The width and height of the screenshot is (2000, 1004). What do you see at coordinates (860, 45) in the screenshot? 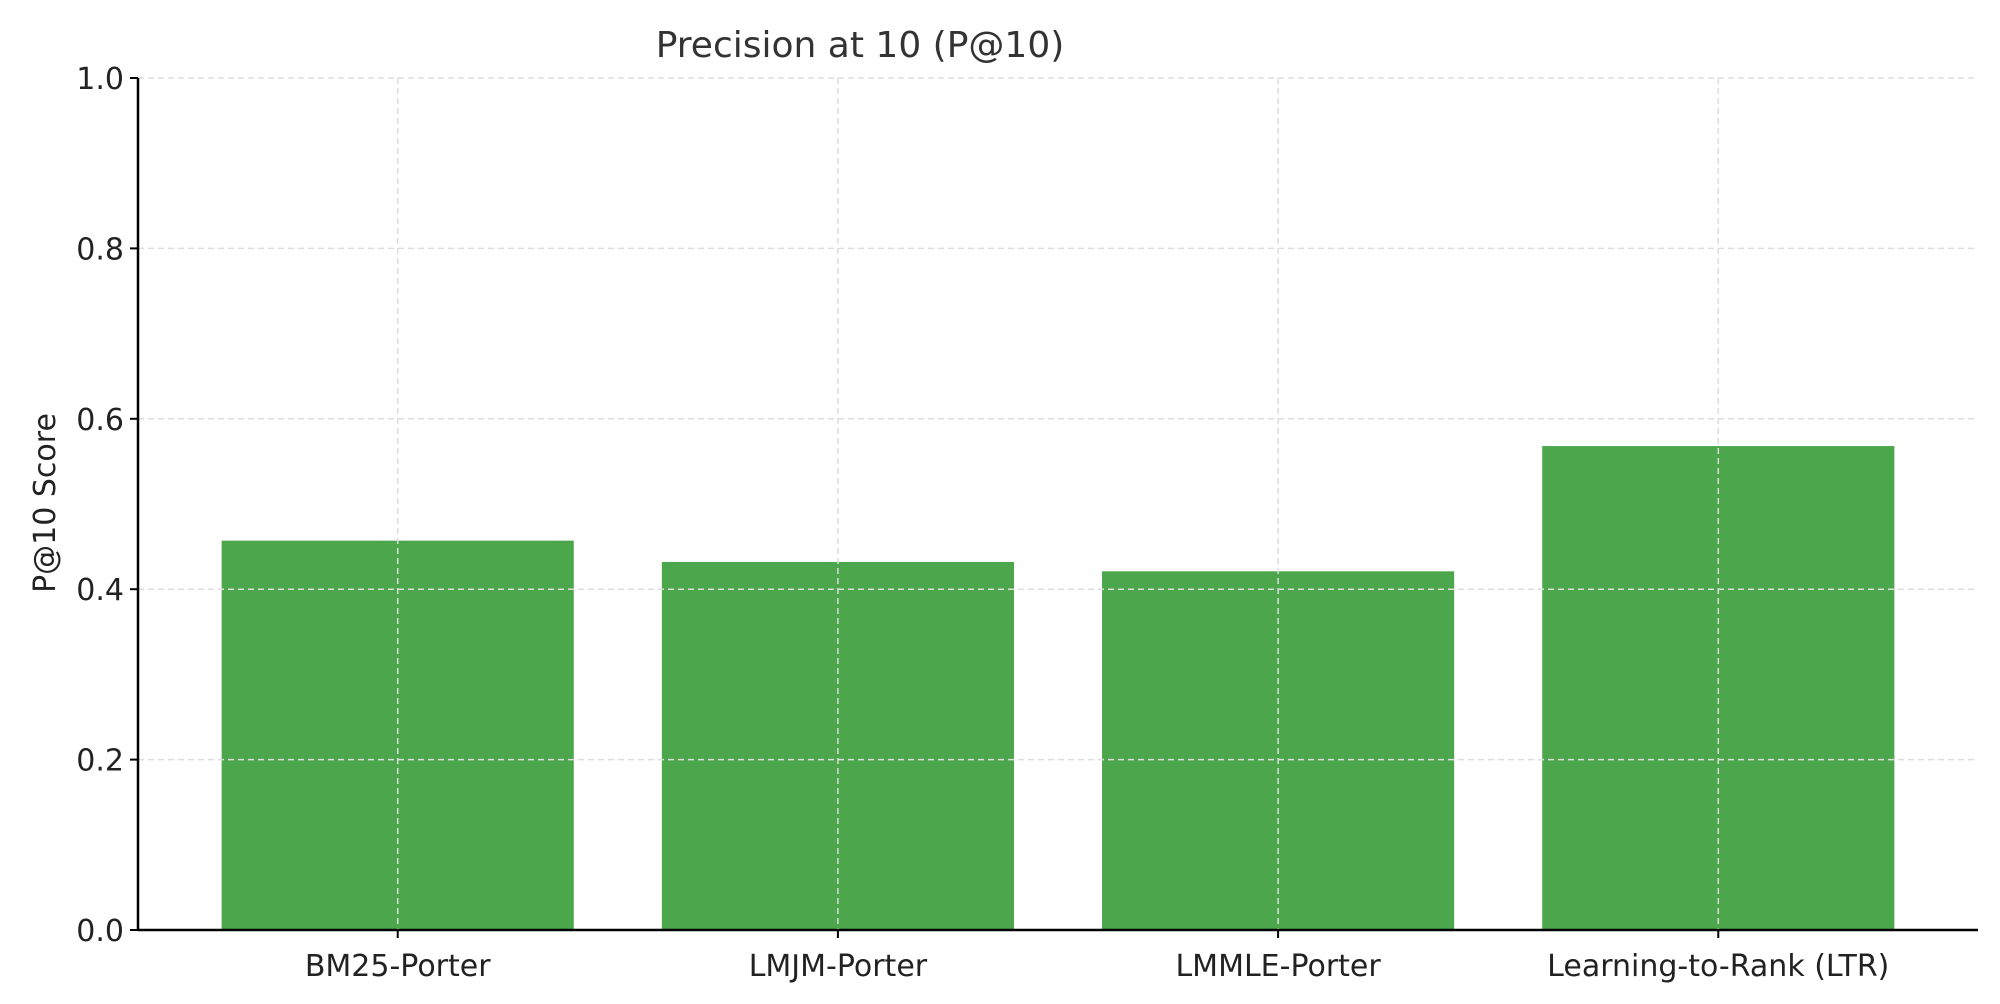
I see `chart-title: Precision at 10 (P@10)` at bounding box center [860, 45].